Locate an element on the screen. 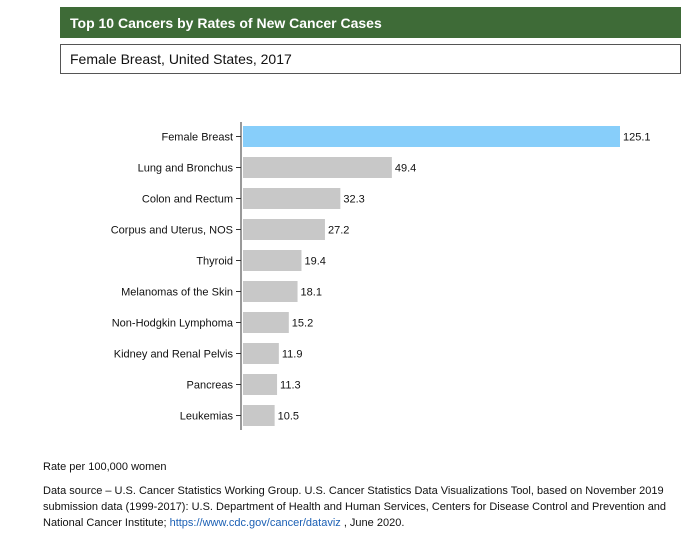 The image size is (700, 557). category-label: Corpus and Uterus, NOS is located at coordinates (172, 231).